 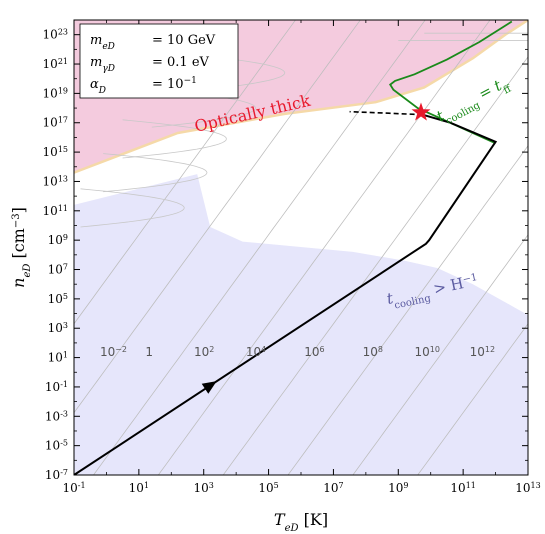 What do you see at coordinates (113, 352) in the screenshot?
I see `contour-label: 10−2` at bounding box center [113, 352].